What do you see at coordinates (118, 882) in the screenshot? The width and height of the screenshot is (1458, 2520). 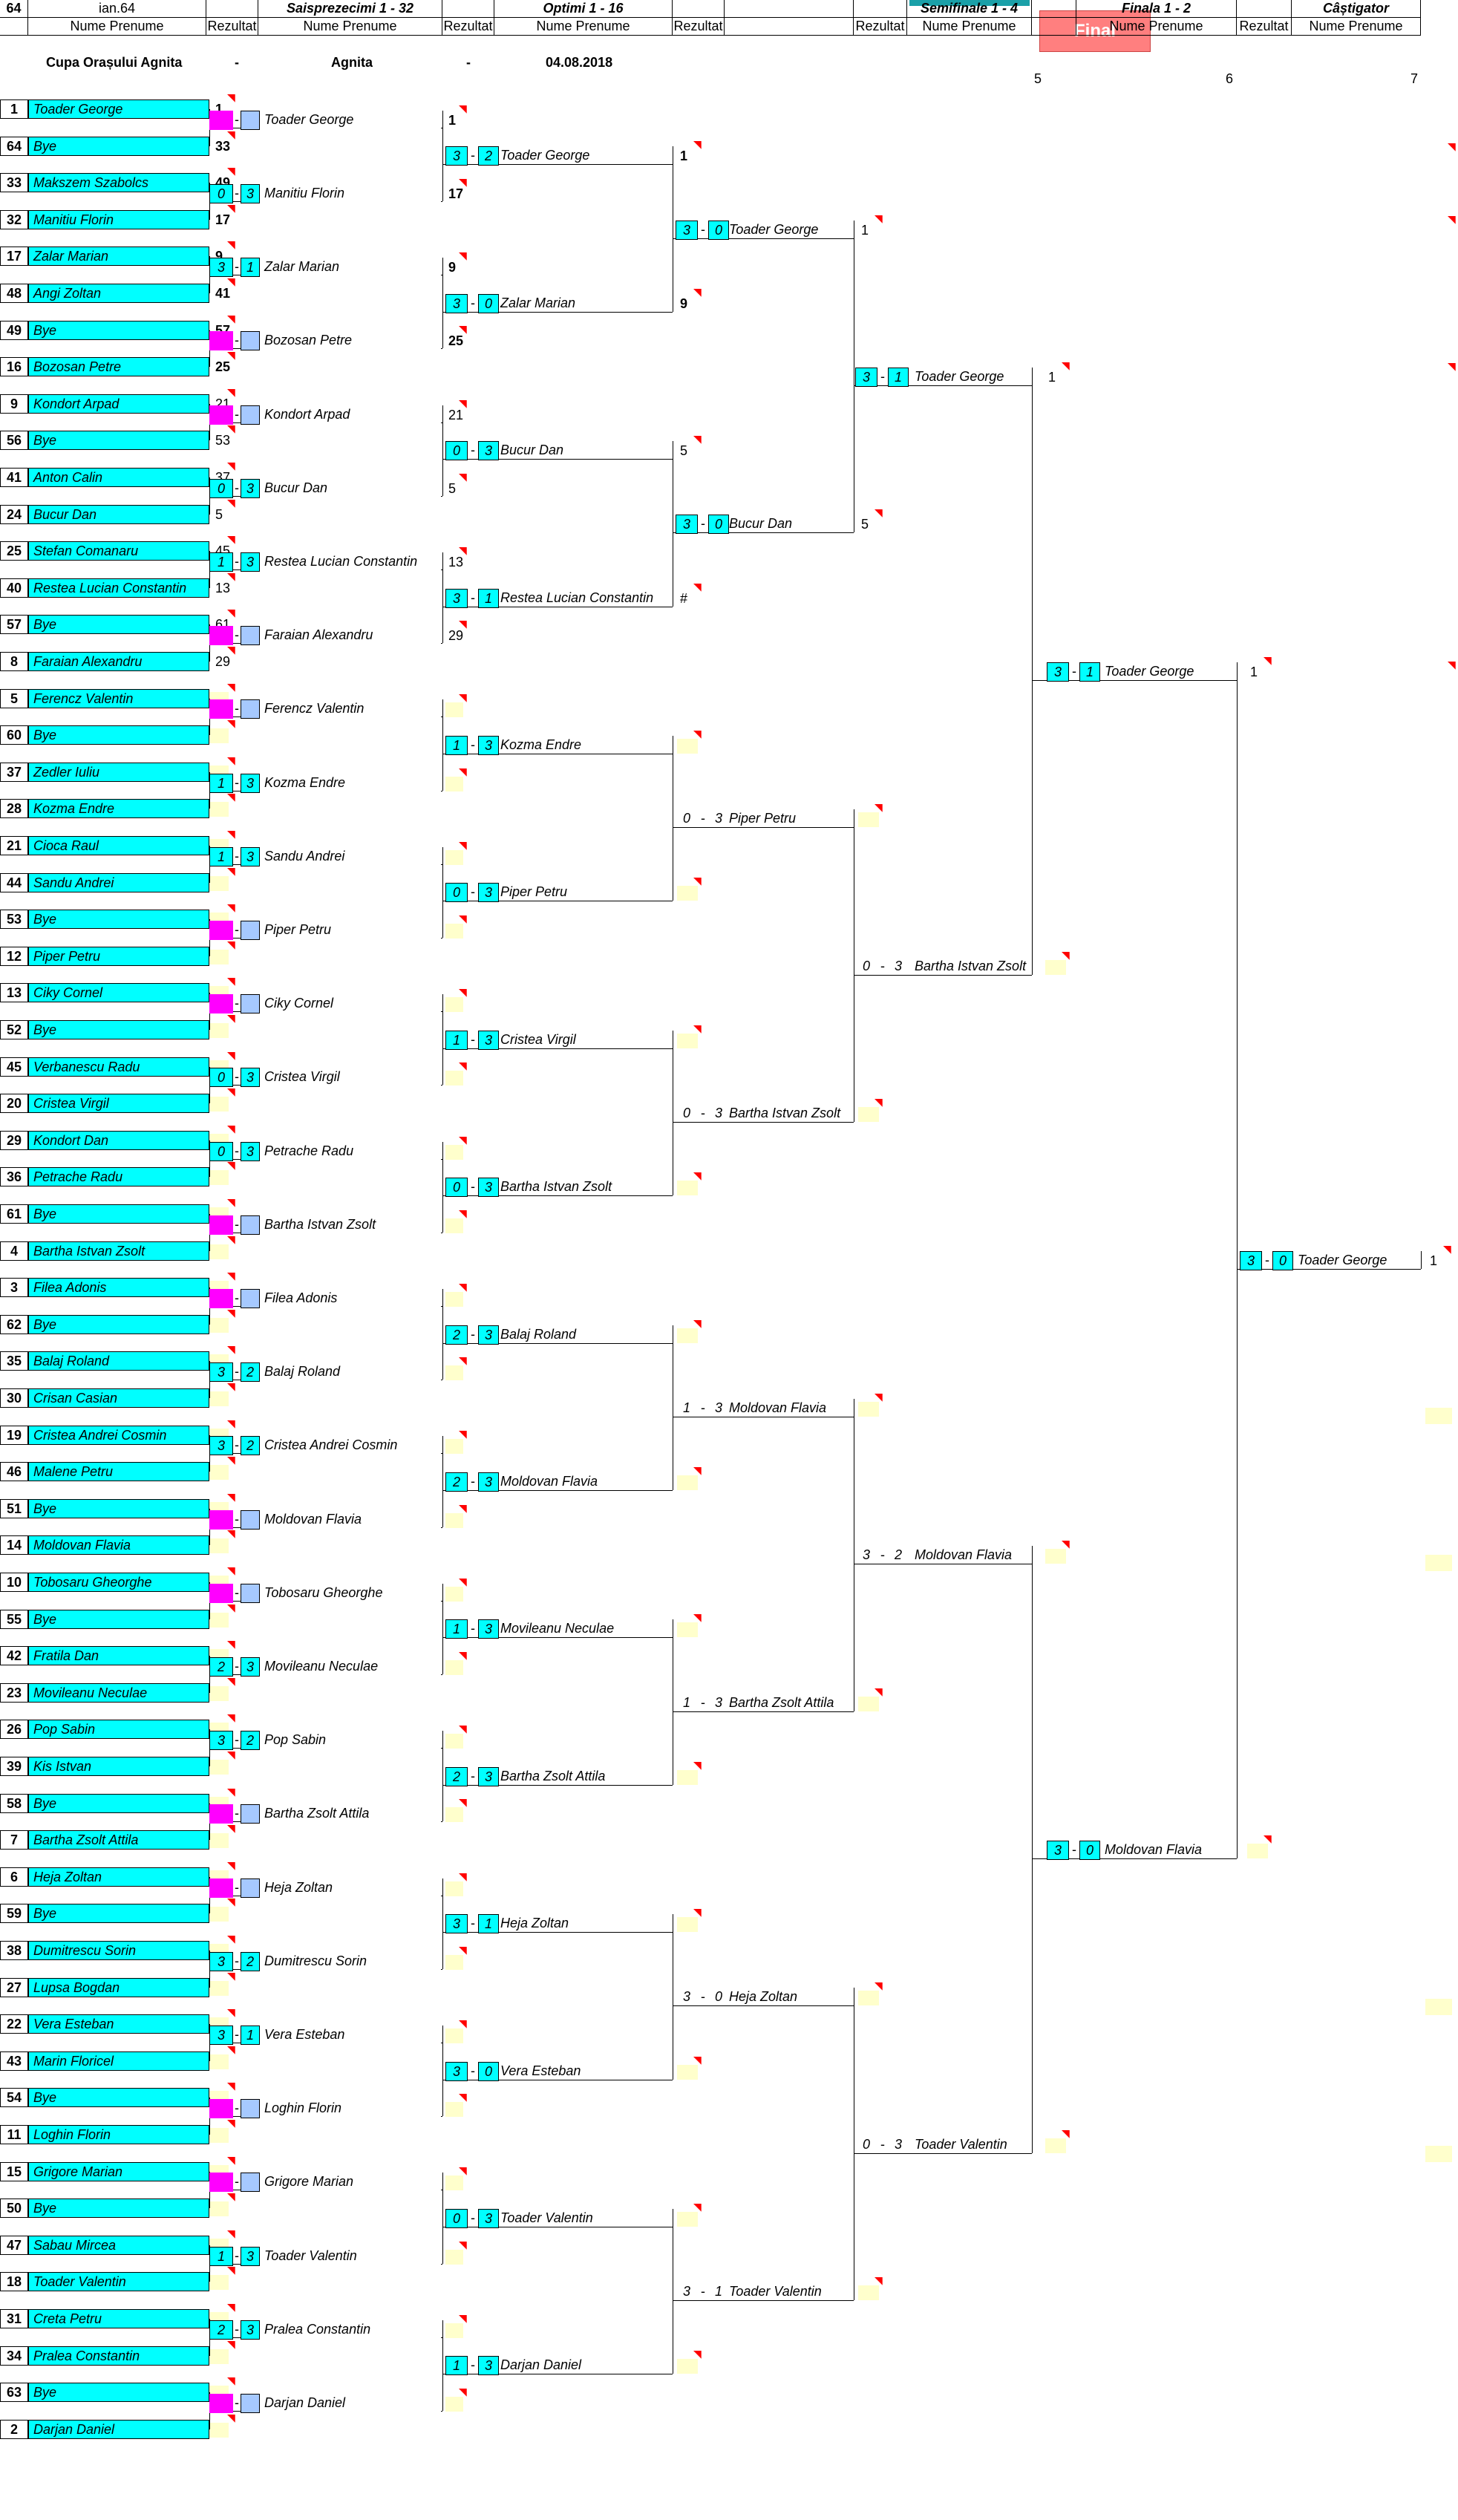 I see `player-name: Sandu Andrei` at bounding box center [118, 882].